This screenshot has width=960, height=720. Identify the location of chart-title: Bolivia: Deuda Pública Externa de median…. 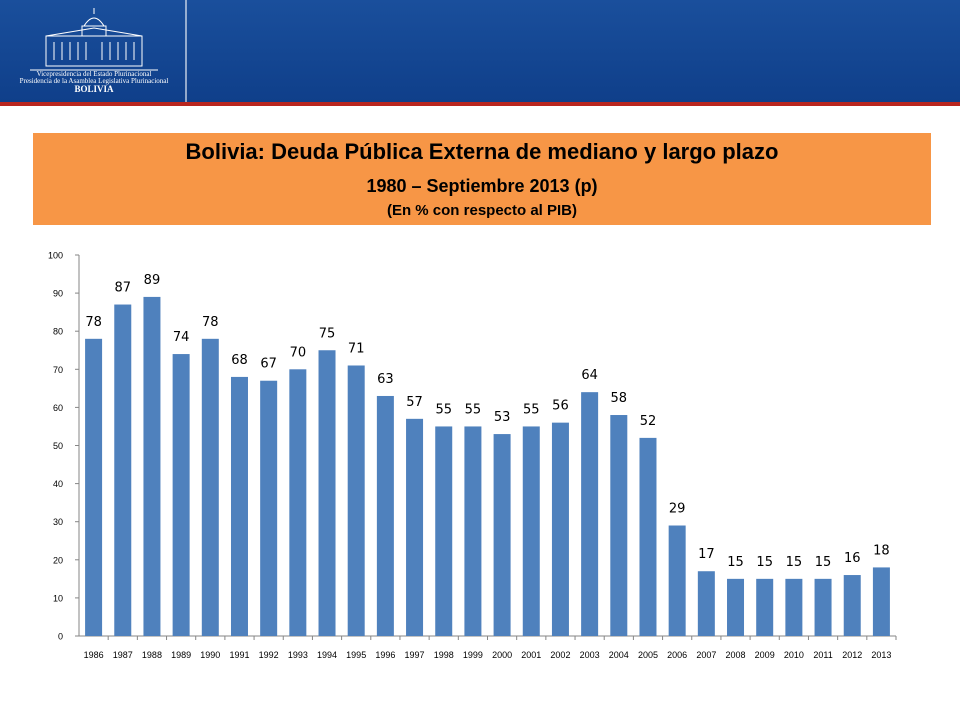
(482, 151).